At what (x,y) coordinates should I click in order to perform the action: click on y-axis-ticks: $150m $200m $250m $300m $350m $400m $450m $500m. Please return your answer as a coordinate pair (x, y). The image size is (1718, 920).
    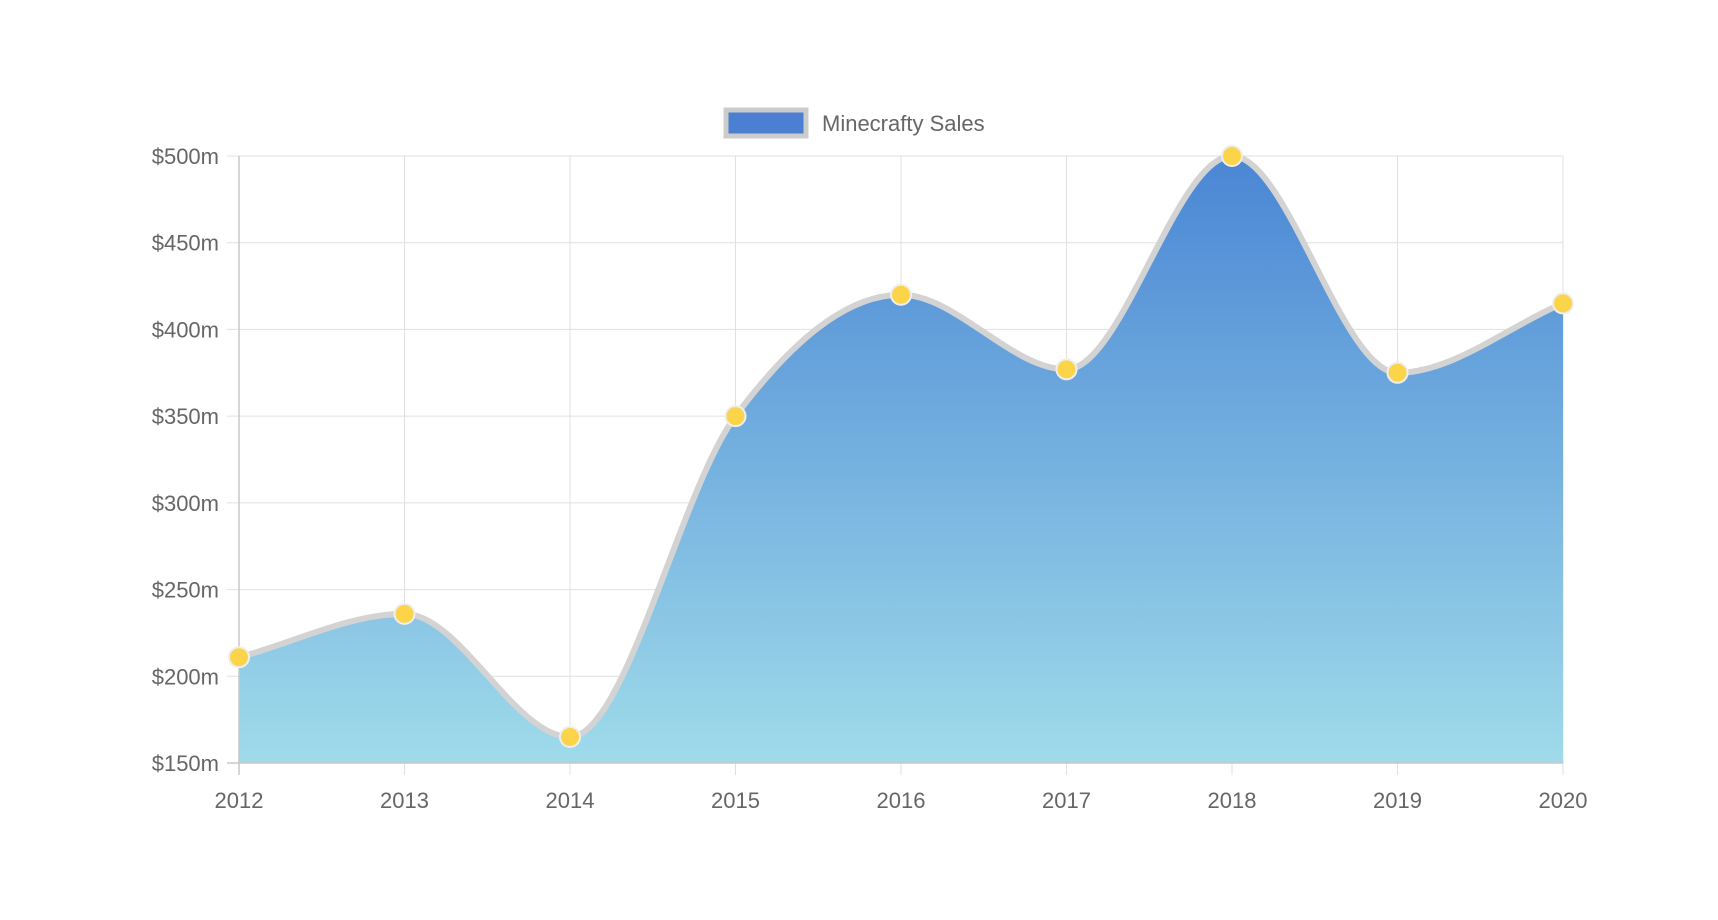
    Looking at the image, I should click on (185, 460).